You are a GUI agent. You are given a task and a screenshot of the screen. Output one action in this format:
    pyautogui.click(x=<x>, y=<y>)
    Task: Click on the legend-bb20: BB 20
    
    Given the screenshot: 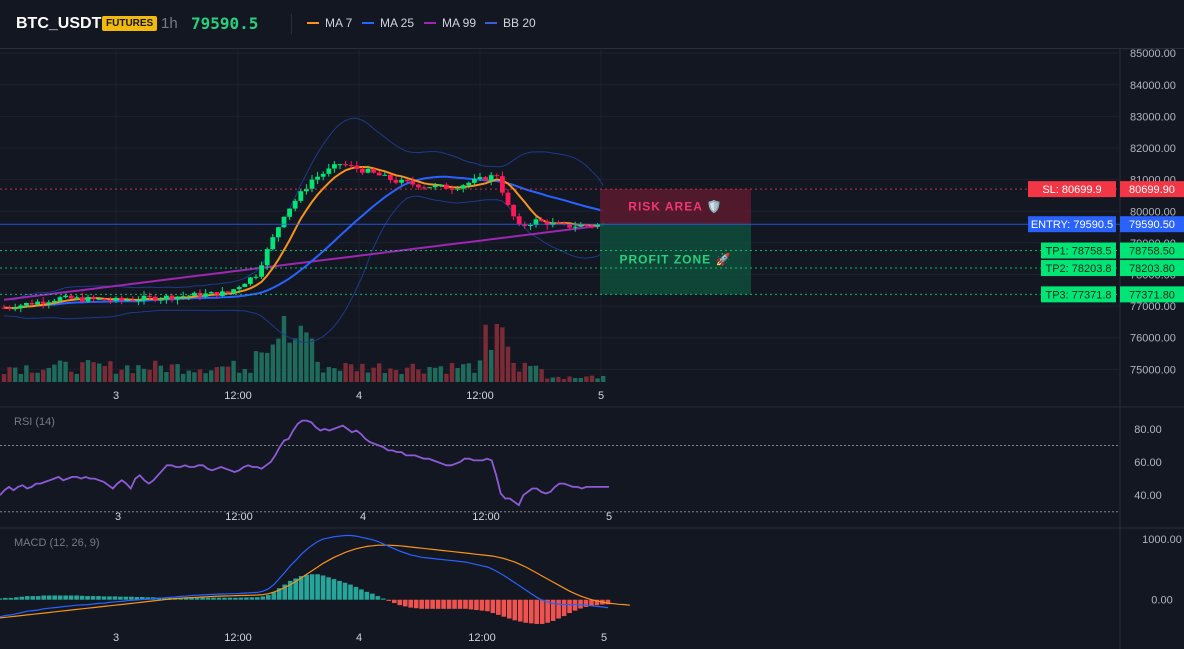 What is the action you would take?
    pyautogui.click(x=510, y=23)
    